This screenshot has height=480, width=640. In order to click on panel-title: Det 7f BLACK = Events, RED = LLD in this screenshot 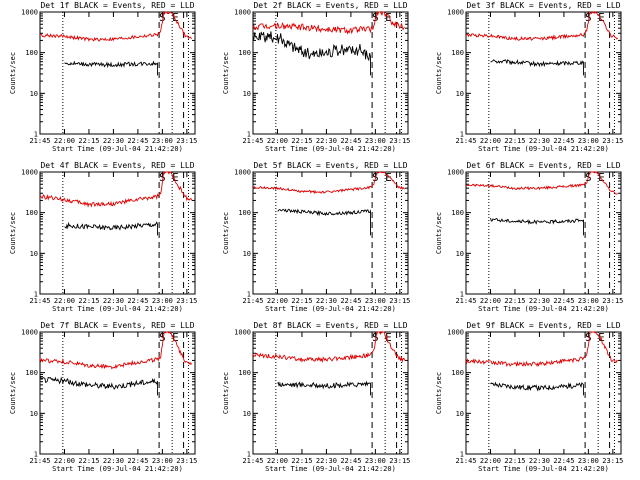, I will do `click(117, 325)`.